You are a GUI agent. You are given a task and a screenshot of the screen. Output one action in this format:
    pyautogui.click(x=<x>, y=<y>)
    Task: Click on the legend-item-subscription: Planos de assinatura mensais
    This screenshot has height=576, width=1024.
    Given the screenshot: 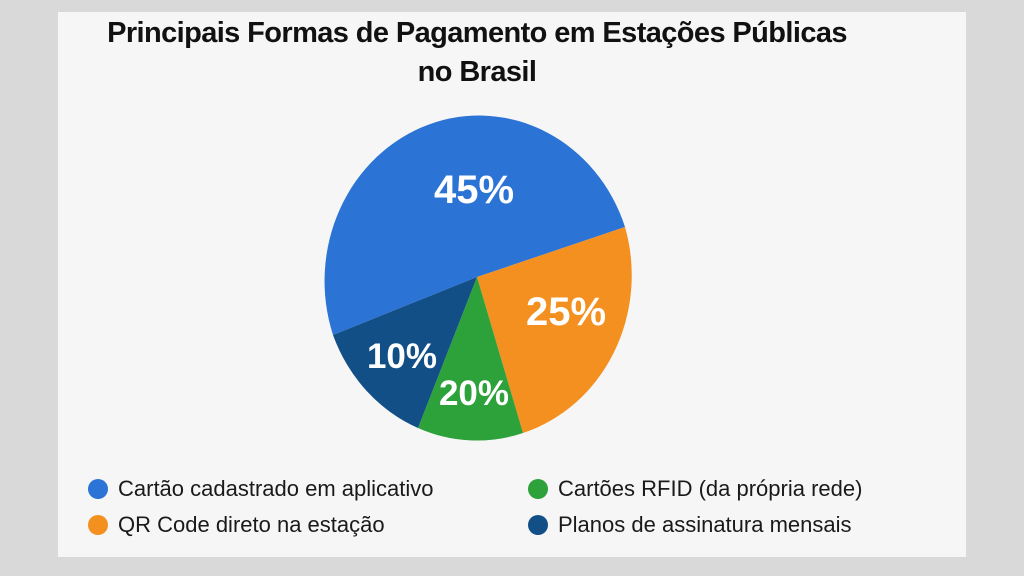 What is the action you would take?
    pyautogui.click(x=690, y=525)
    